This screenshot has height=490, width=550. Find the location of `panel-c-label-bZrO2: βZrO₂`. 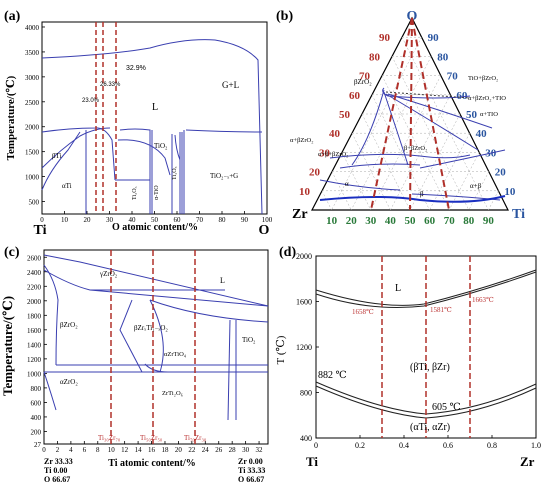

panel-c-label-bZrO2: βZrO₂ is located at coordinates (69, 325).